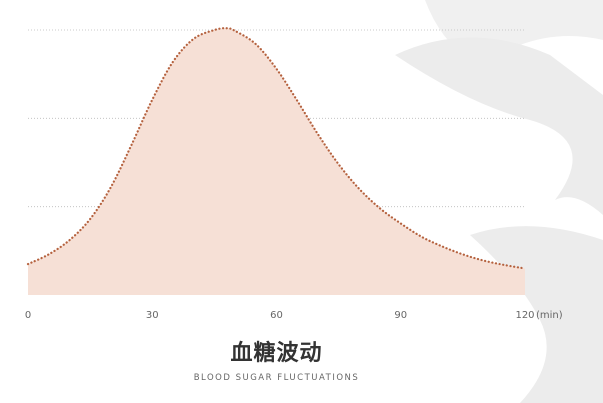 The width and height of the screenshot is (603, 403). What do you see at coordinates (276, 378) in the screenshot?
I see `chart-subtitle: BLOOD SUGAR FLUCTUATIONS` at bounding box center [276, 378].